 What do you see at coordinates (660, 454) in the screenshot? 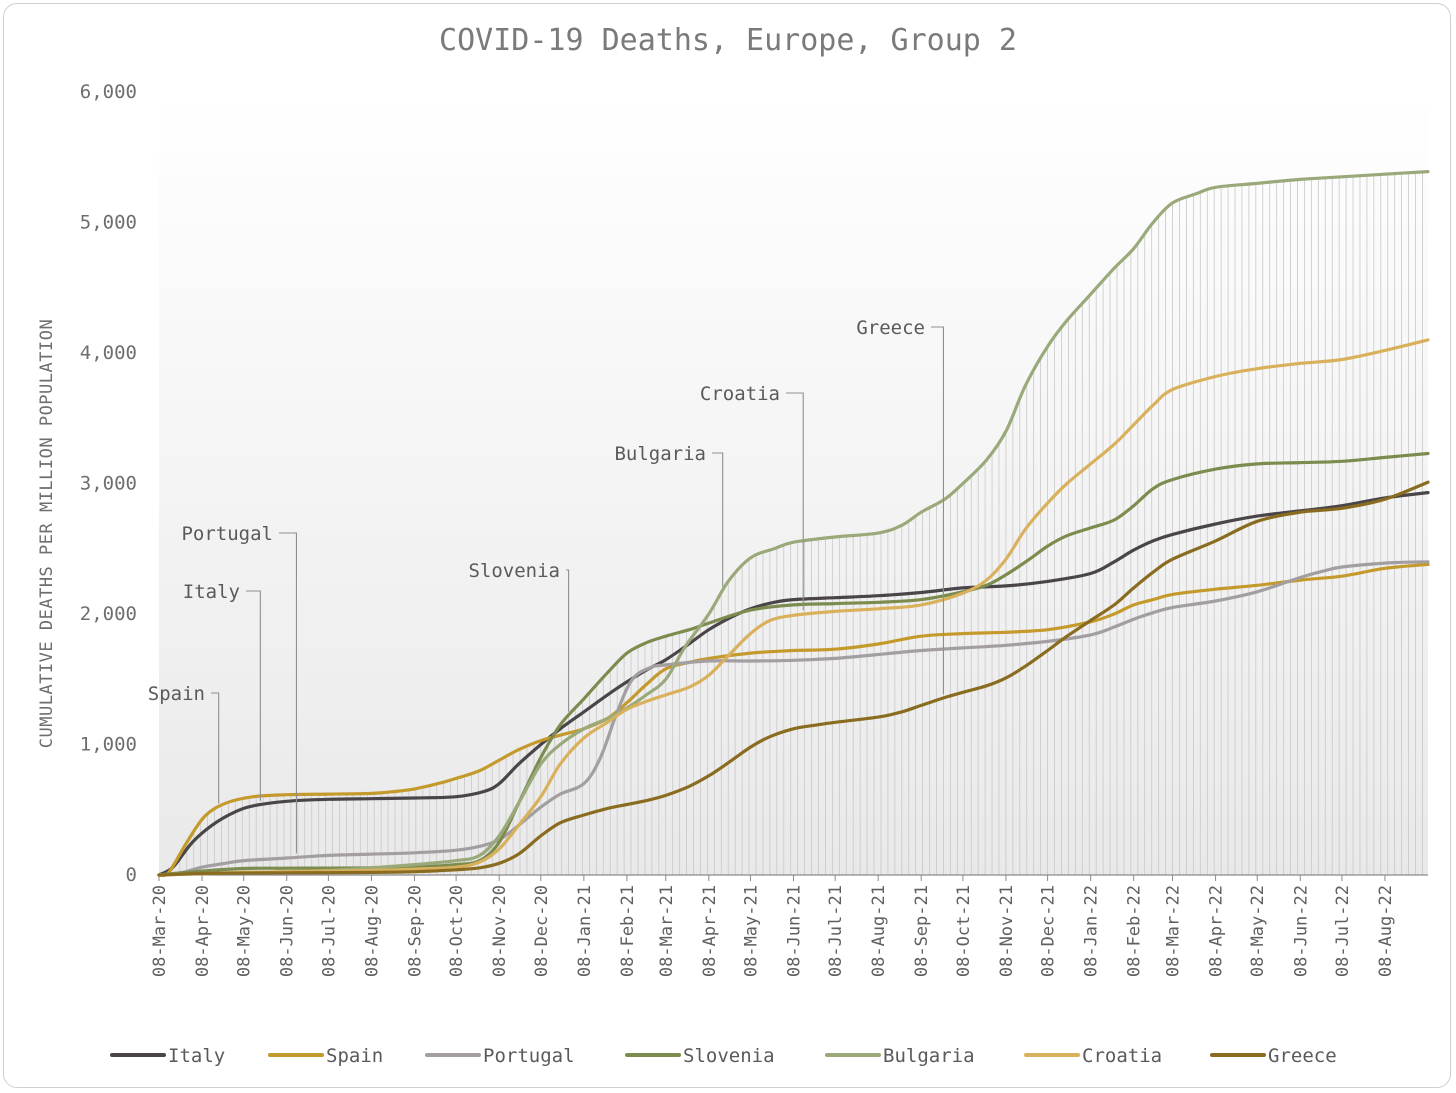
I see `annotation-bulgaria: Bulgaria` at bounding box center [660, 454].